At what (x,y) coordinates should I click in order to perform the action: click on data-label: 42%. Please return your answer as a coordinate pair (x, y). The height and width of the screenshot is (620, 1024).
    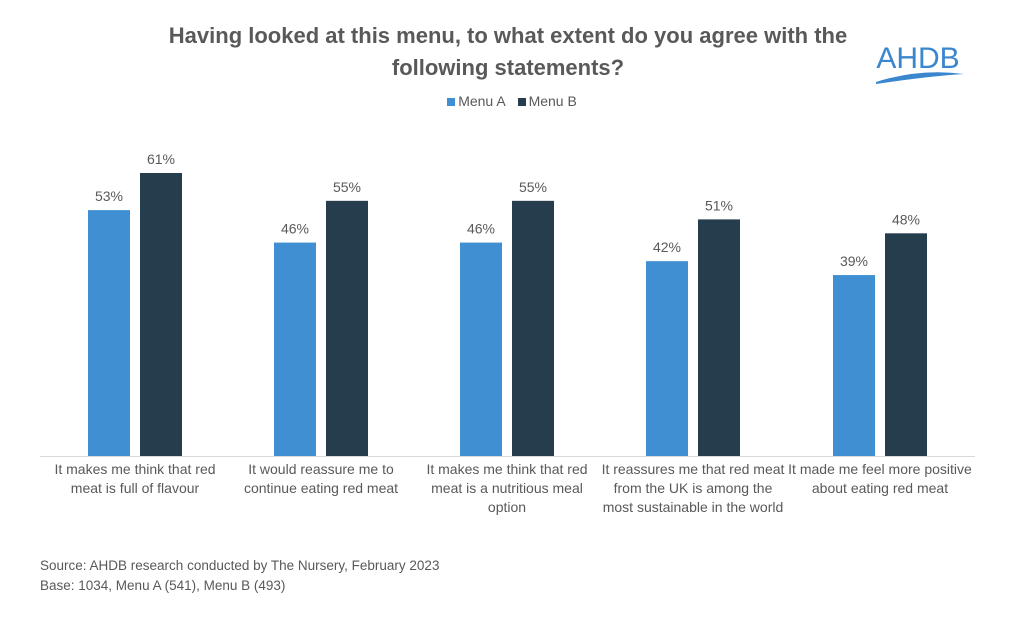
    Looking at the image, I should click on (667, 247).